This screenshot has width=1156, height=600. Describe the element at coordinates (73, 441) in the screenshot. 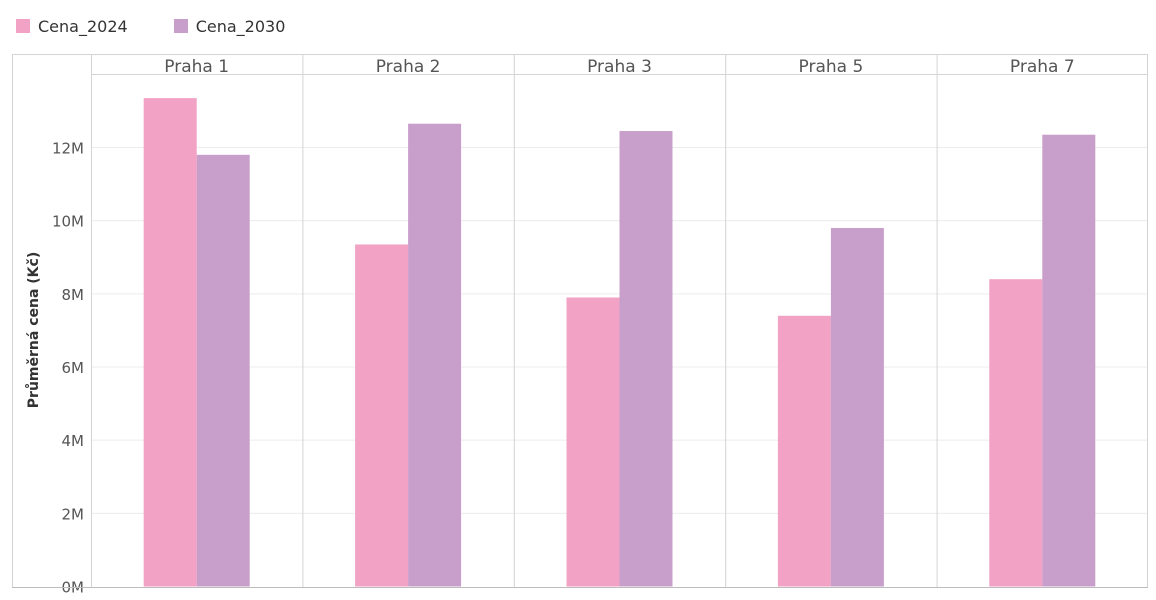

I see `y-tick-label: 4M` at that location.